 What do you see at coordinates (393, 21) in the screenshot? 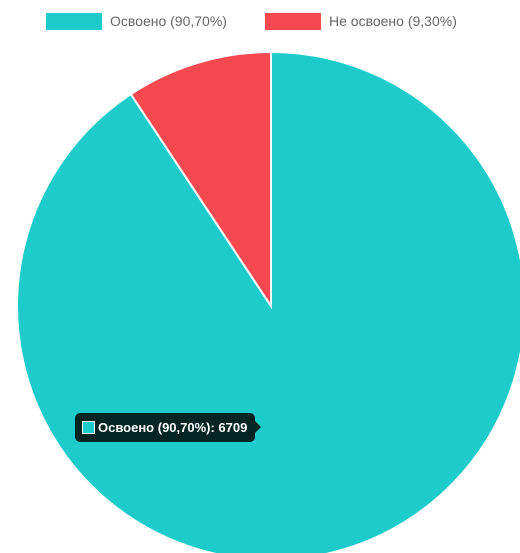
I see `legend-label-ne-osvoeno: Не освоено (9,30%)` at bounding box center [393, 21].